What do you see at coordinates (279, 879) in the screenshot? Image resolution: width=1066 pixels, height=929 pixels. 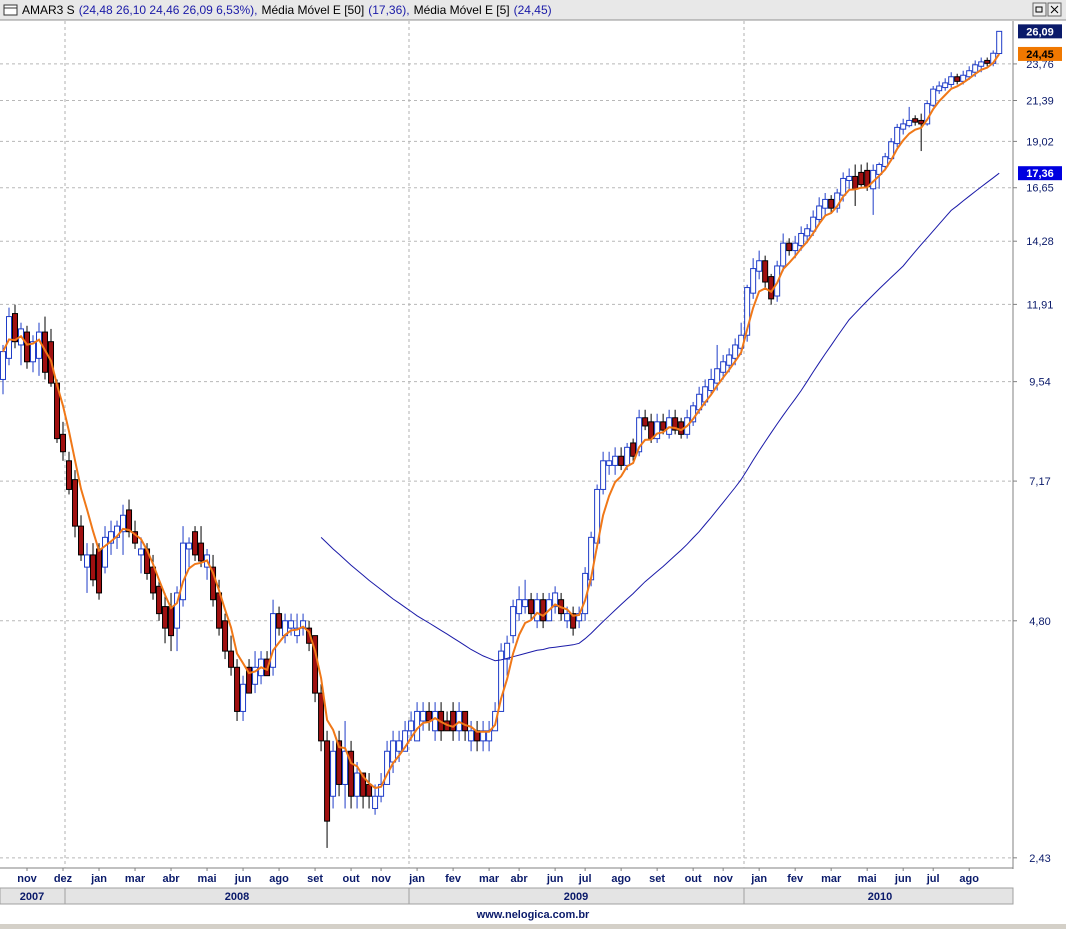 I see `x-tick-label: ago` at bounding box center [279, 879].